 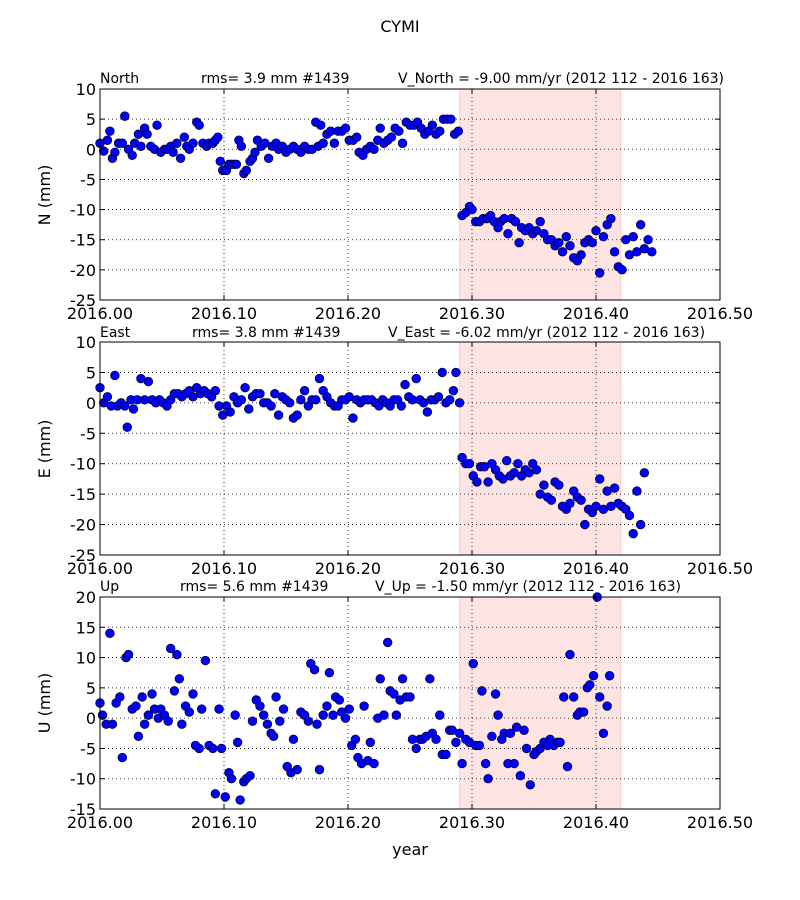 I want to click on east-rms: rms= 3.8 mm #1439, so click(x=266, y=333).